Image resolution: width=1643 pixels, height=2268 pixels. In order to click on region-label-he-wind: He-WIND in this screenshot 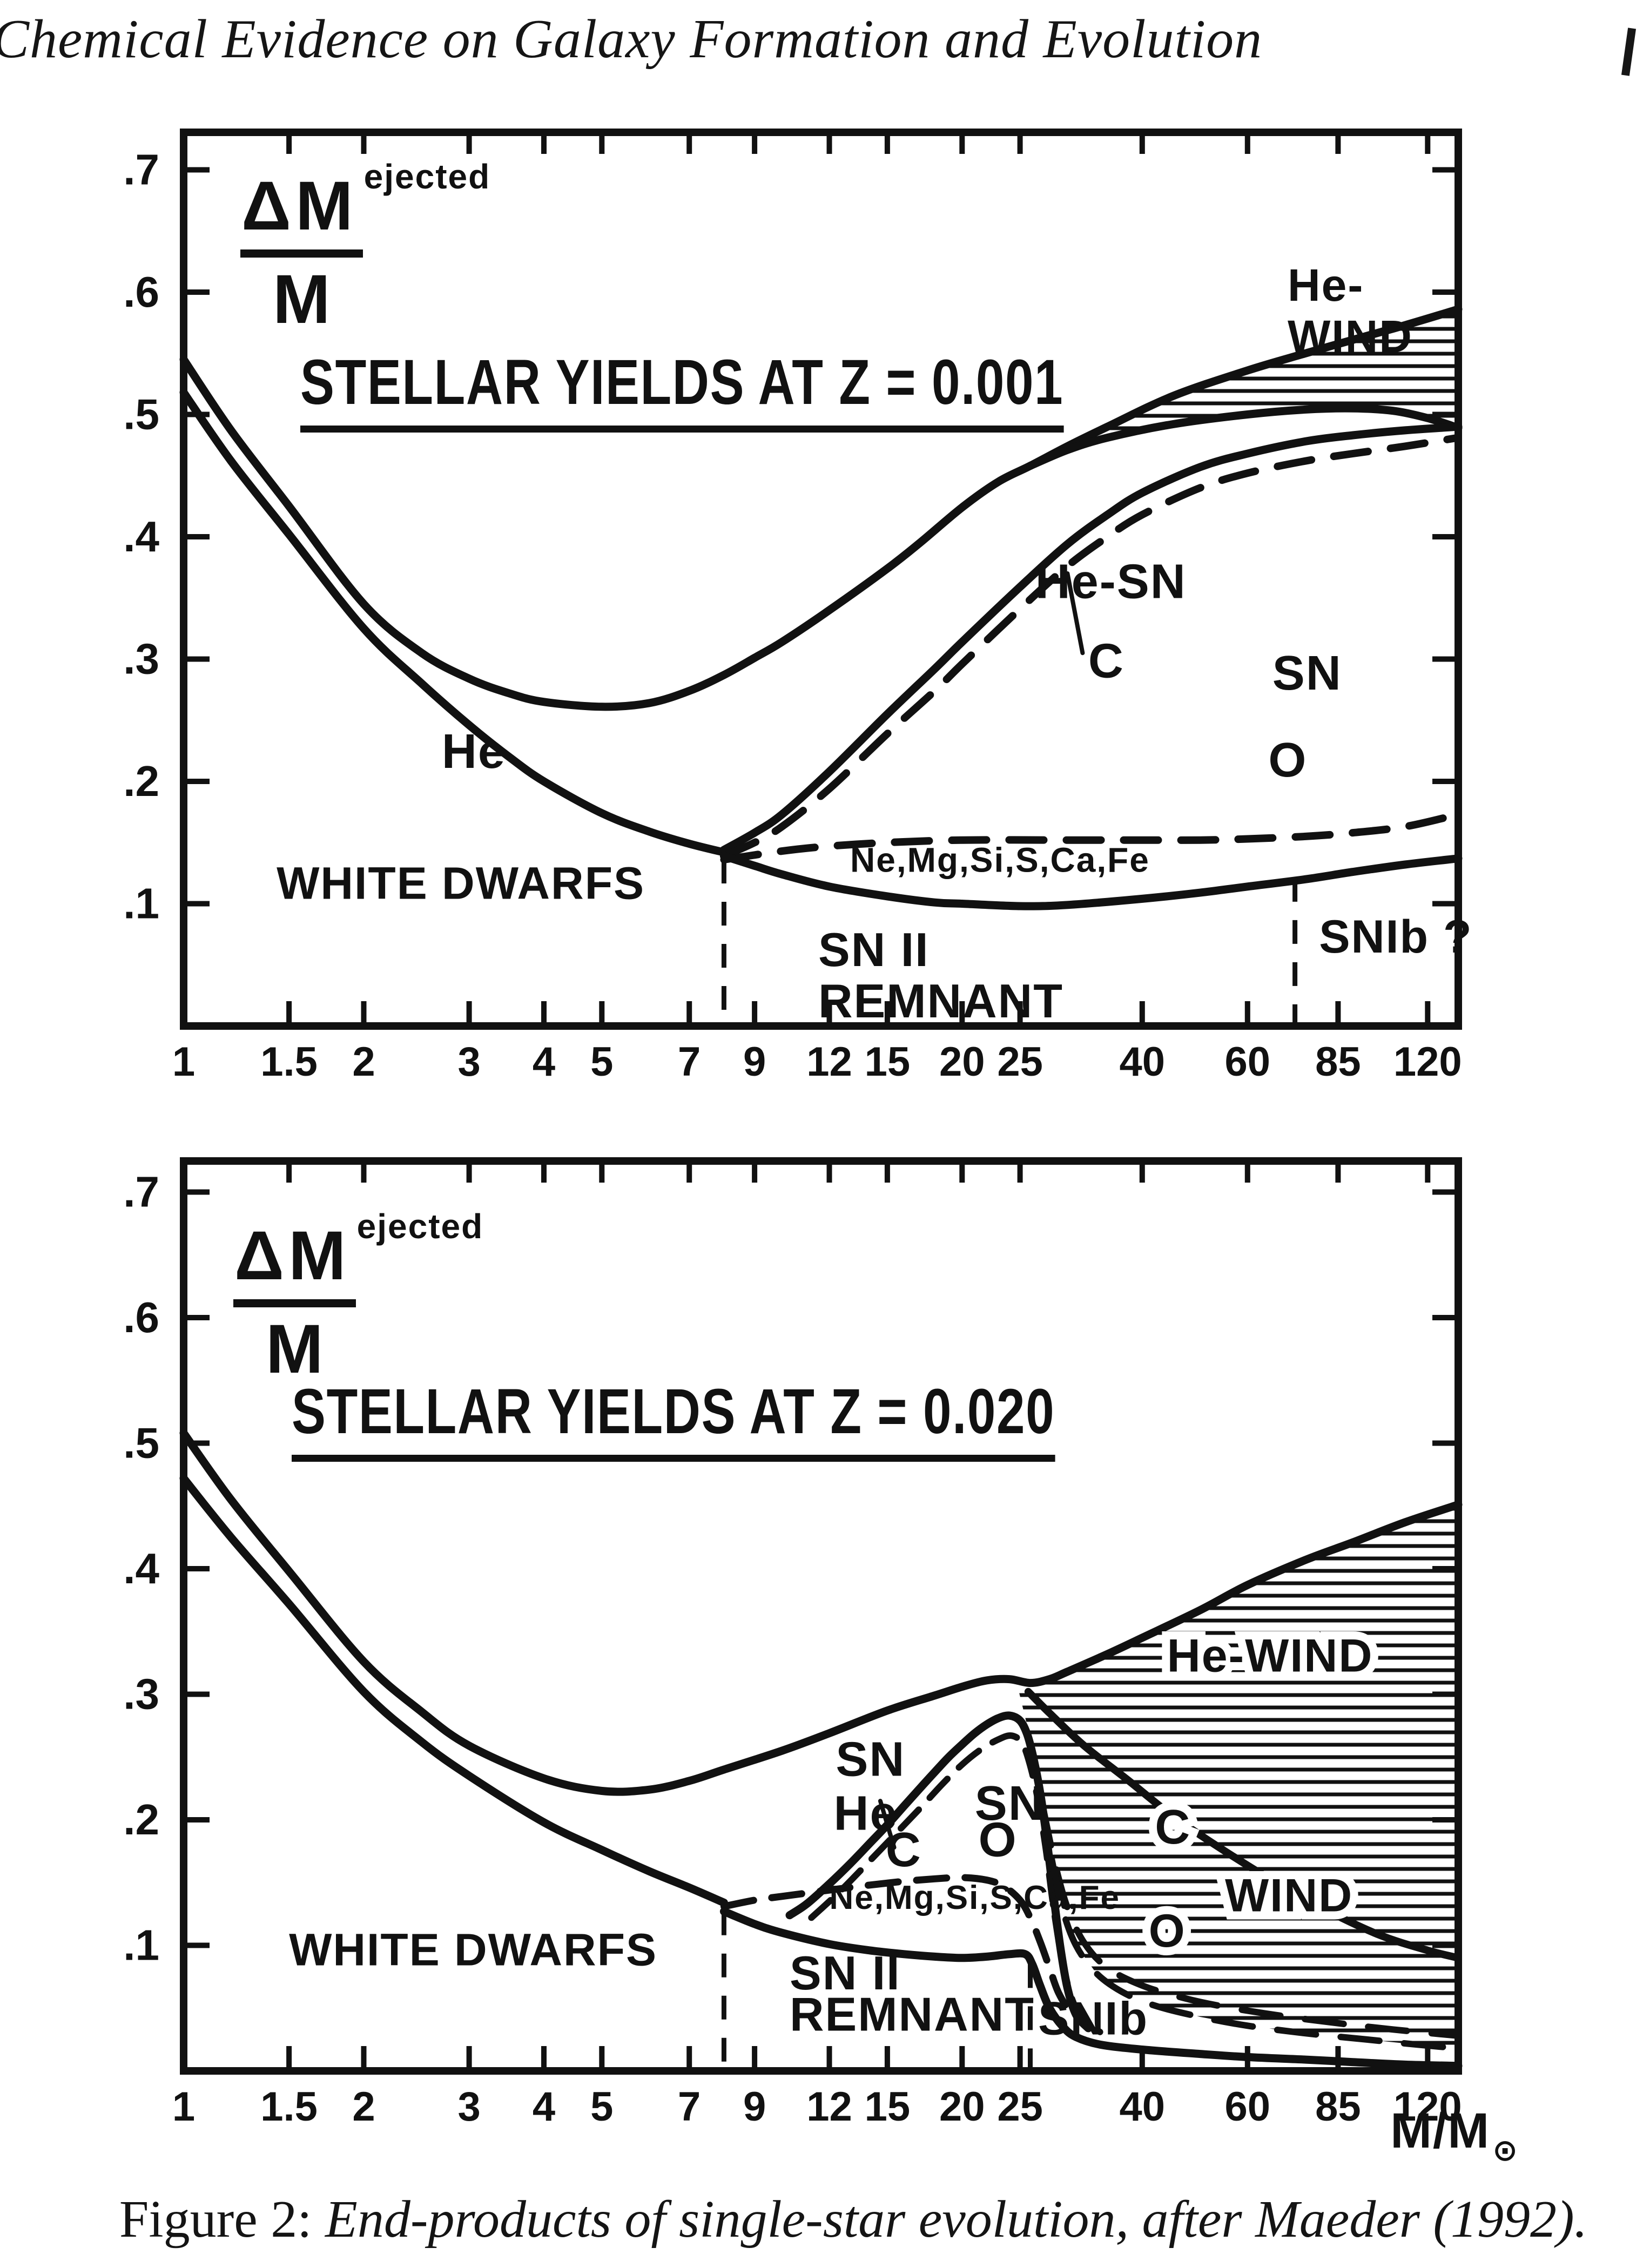, I will do `click(1270, 1656)`.